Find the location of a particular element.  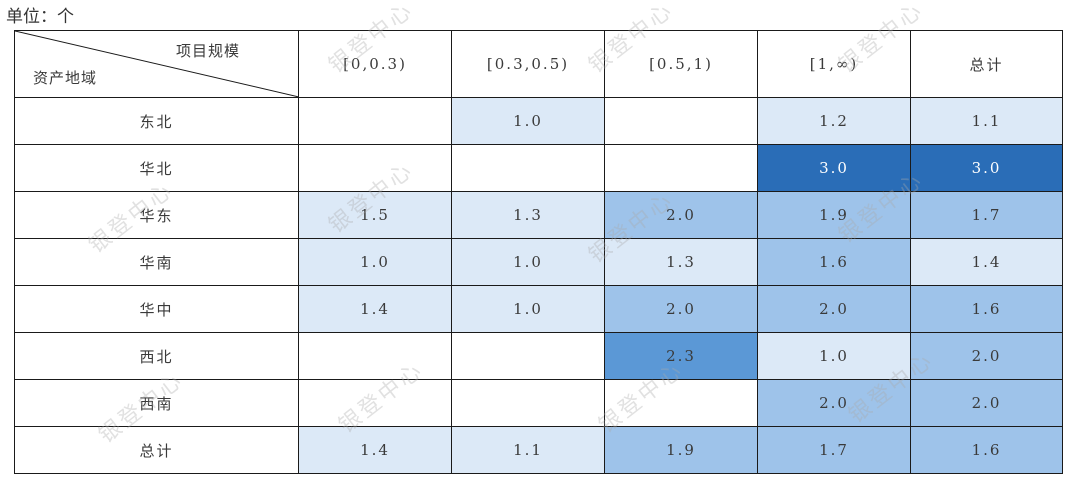

row-header-cell: 东北 is located at coordinates (156, 121).